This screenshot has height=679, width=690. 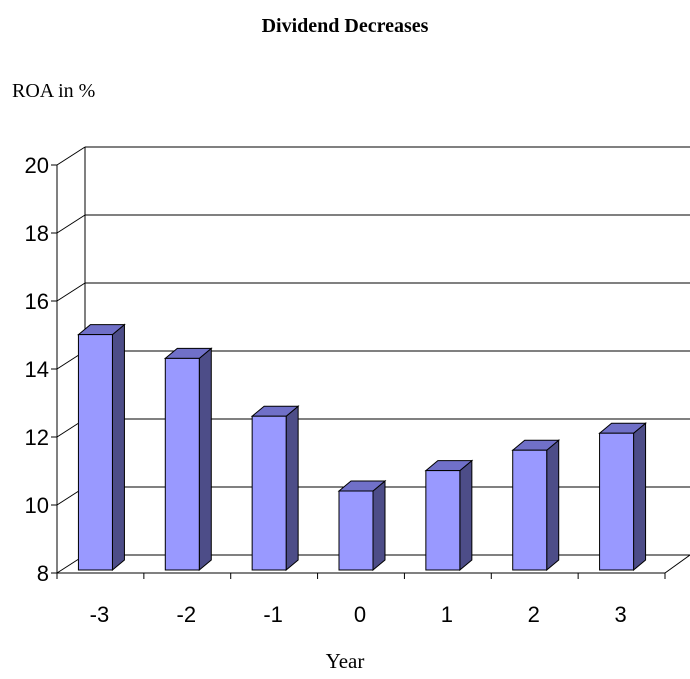 What do you see at coordinates (273, 614) in the screenshot?
I see `x-tick-label: -1` at bounding box center [273, 614].